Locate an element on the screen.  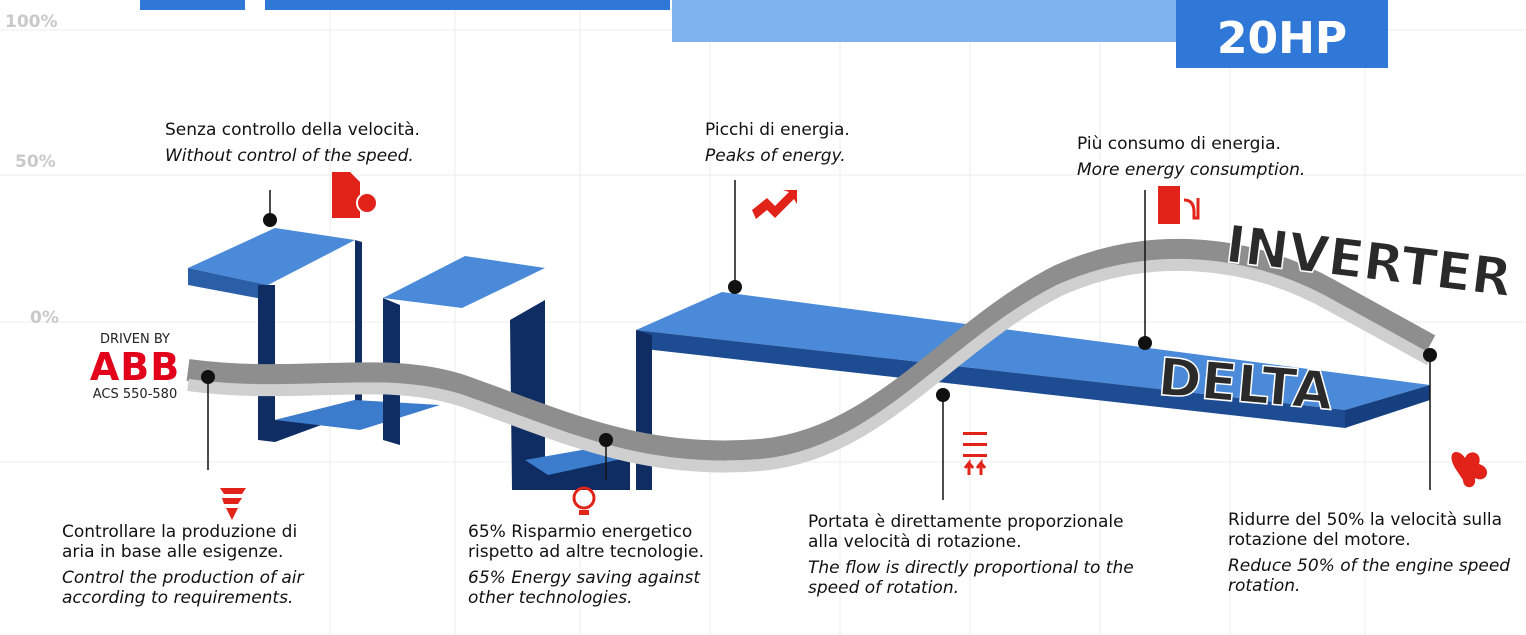
axis-label: 100% is located at coordinates (31, 22).